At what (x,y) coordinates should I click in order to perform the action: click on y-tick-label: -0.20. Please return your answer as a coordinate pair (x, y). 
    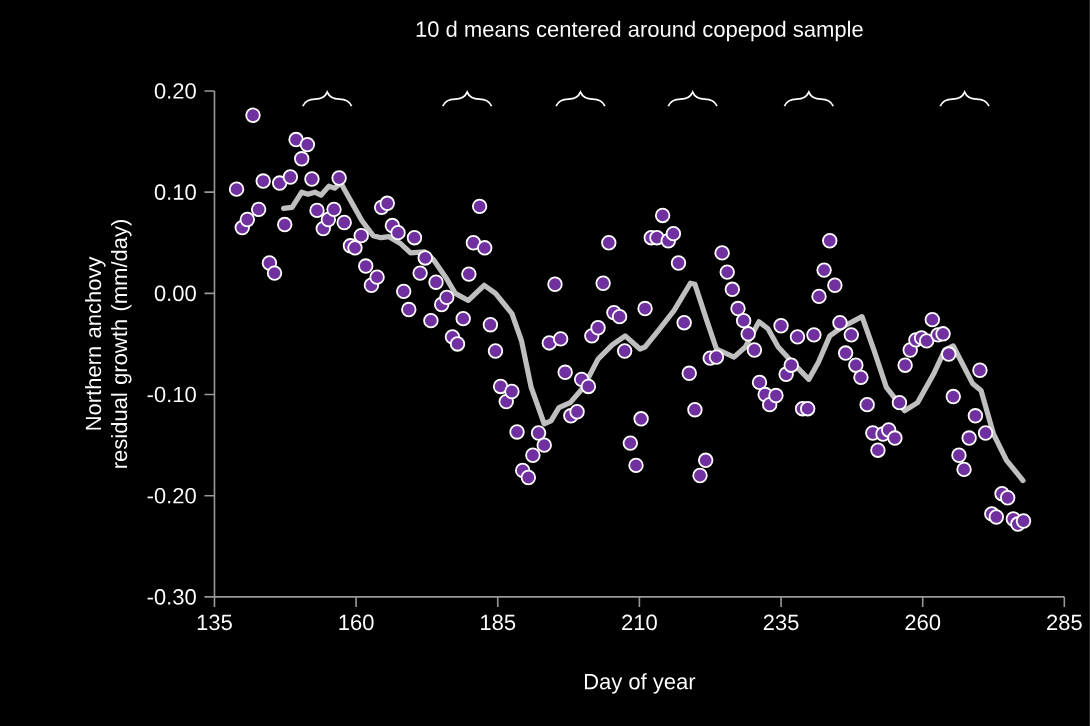
    Looking at the image, I should click on (171, 495).